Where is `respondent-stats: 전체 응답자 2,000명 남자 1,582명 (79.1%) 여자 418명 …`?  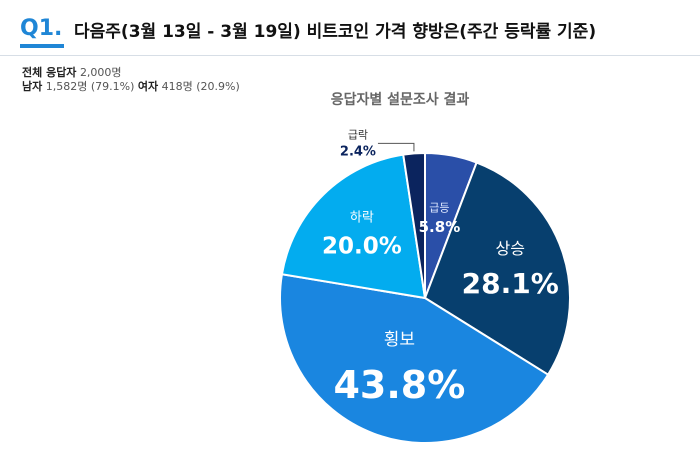
respondent-stats: 전체 응답자 2,000명 남자 1,582명 (79.1%) 여자 418명 … is located at coordinates (131, 80).